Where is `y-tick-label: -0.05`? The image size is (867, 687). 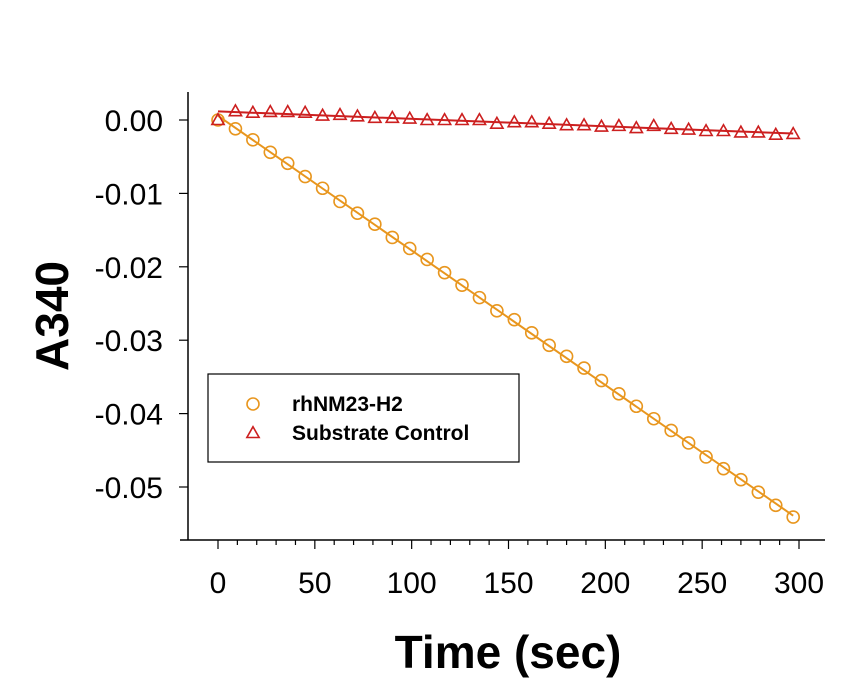 y-tick-label: -0.05 is located at coordinates (129, 488).